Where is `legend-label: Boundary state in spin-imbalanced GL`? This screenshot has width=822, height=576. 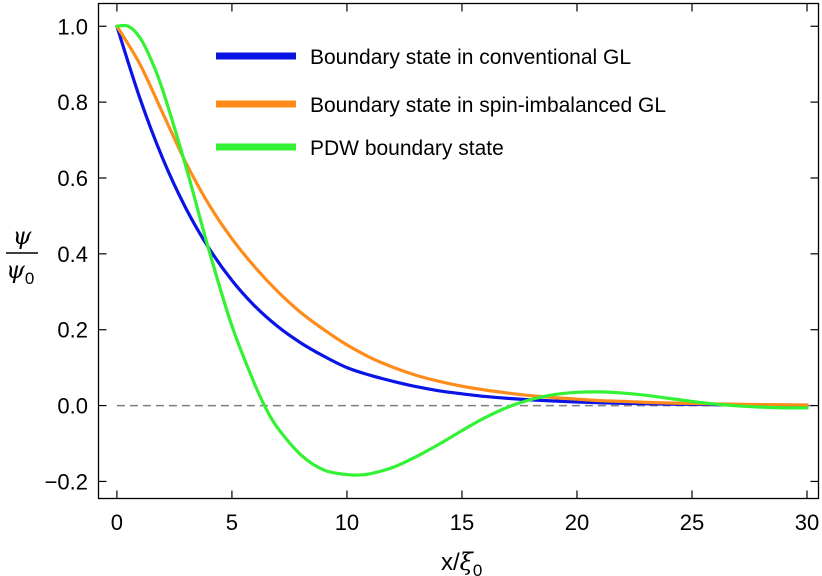 legend-label: Boundary state in spin-imbalanced GL is located at coordinates (488, 105).